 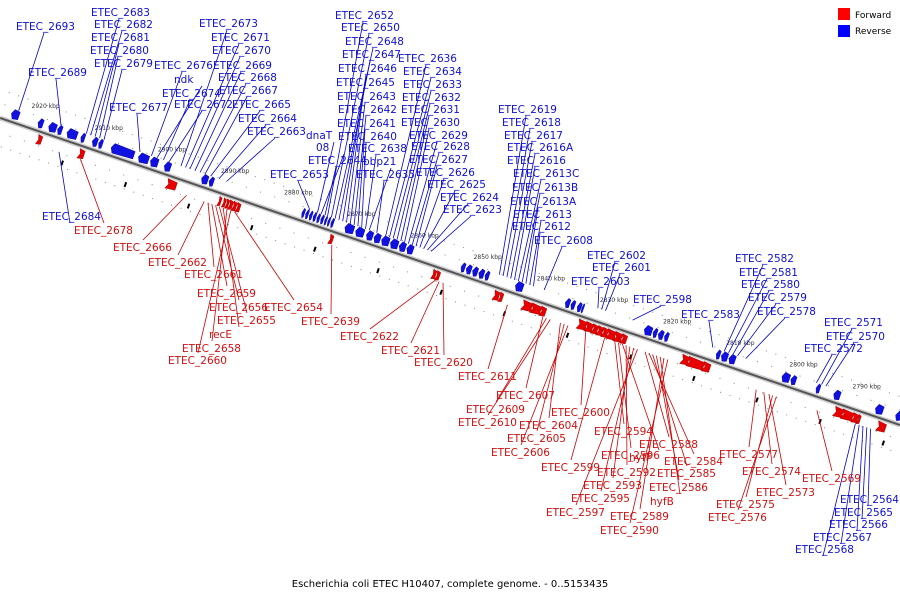 What do you see at coordinates (57, 73) in the screenshot?
I see `reverse-gene-label: ETEC_2689` at bounding box center [57, 73].